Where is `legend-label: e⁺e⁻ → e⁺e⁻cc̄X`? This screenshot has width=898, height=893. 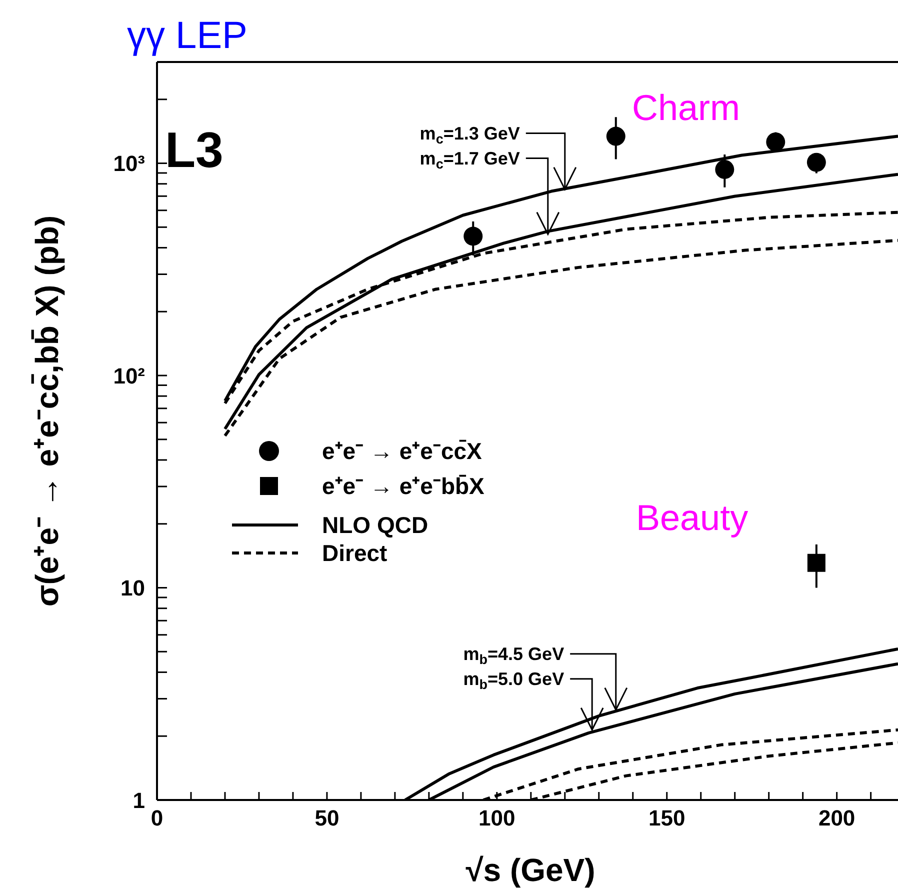 legend-label: e⁺e⁻ → e⁺e⁻cc̄X is located at coordinates (402, 451).